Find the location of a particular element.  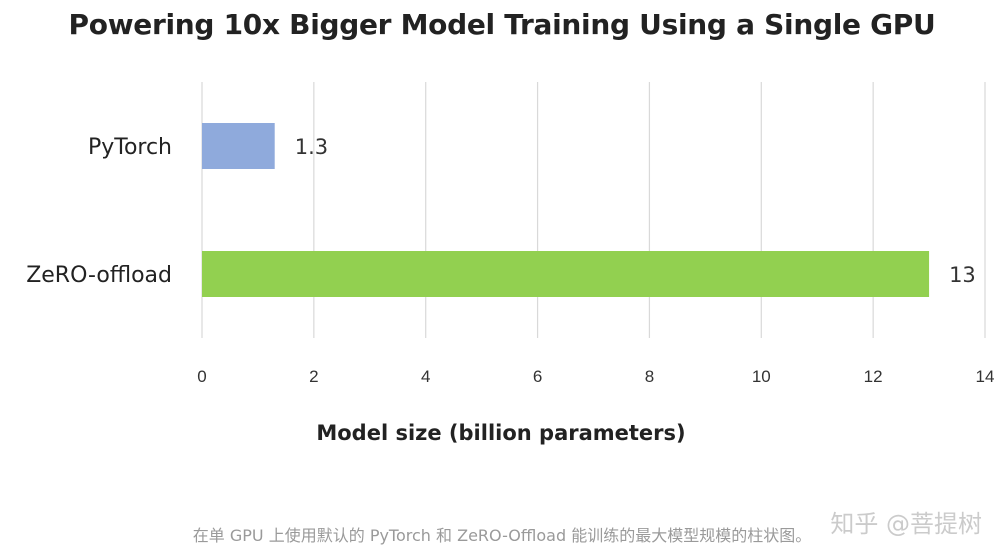

x-tick-label: 0 is located at coordinates (201, 376).